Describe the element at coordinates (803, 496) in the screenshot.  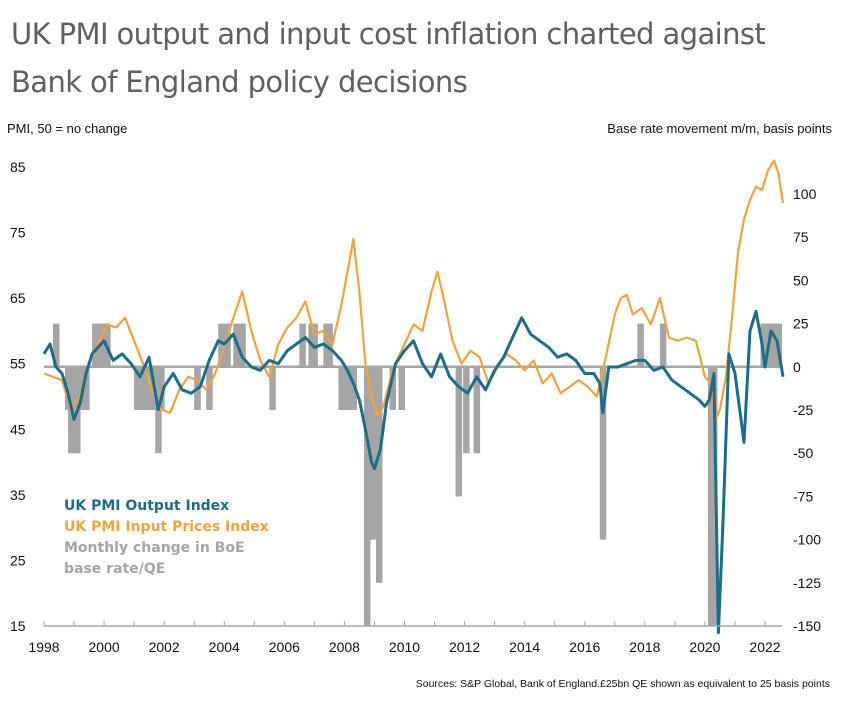
I see `y-right-tick-label: -75` at that location.